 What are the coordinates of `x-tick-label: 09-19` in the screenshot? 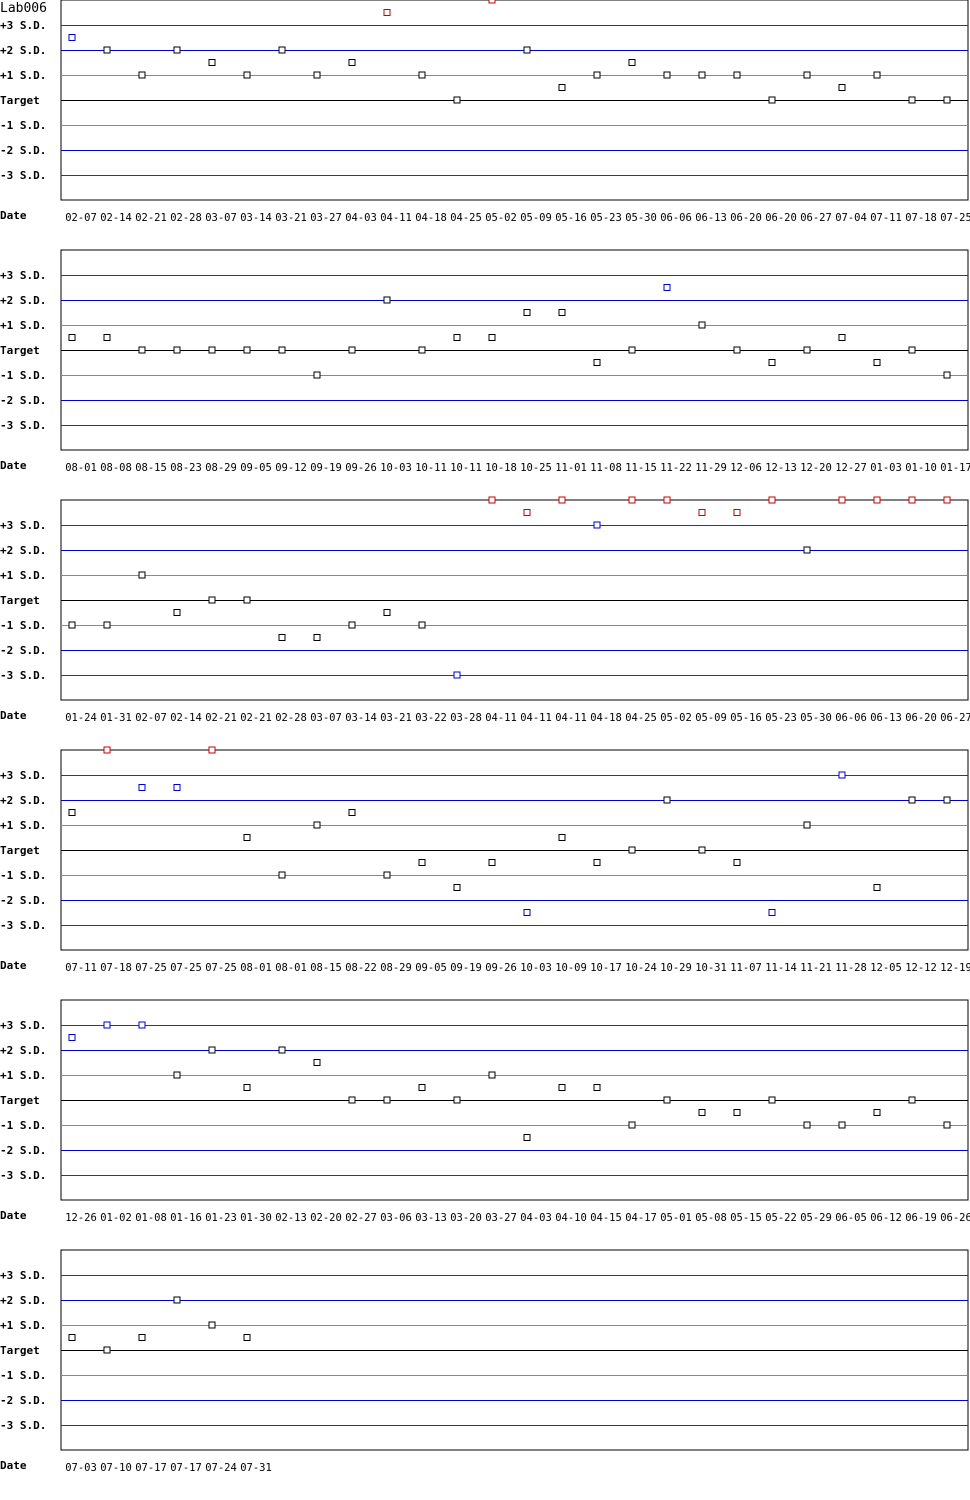 It's located at (466, 968).